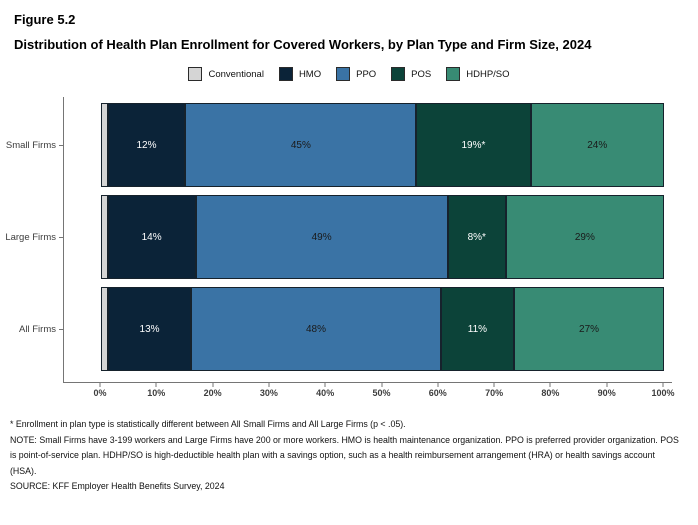 The width and height of the screenshot is (698, 525). I want to click on legend-swatch-ppo, so click(343, 74).